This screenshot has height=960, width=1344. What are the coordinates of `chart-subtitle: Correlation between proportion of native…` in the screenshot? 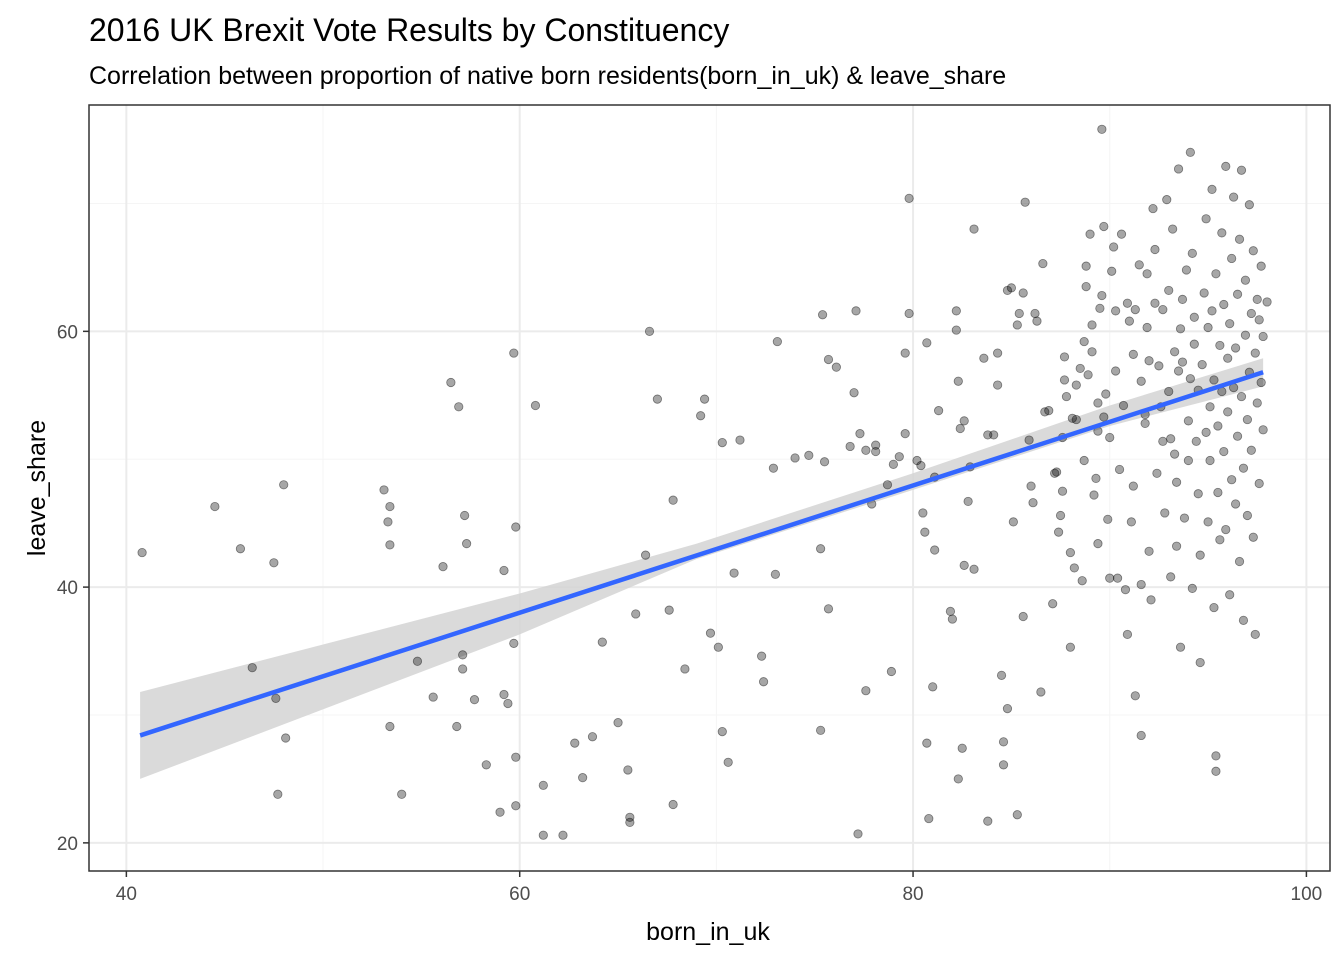 It's located at (547, 76).